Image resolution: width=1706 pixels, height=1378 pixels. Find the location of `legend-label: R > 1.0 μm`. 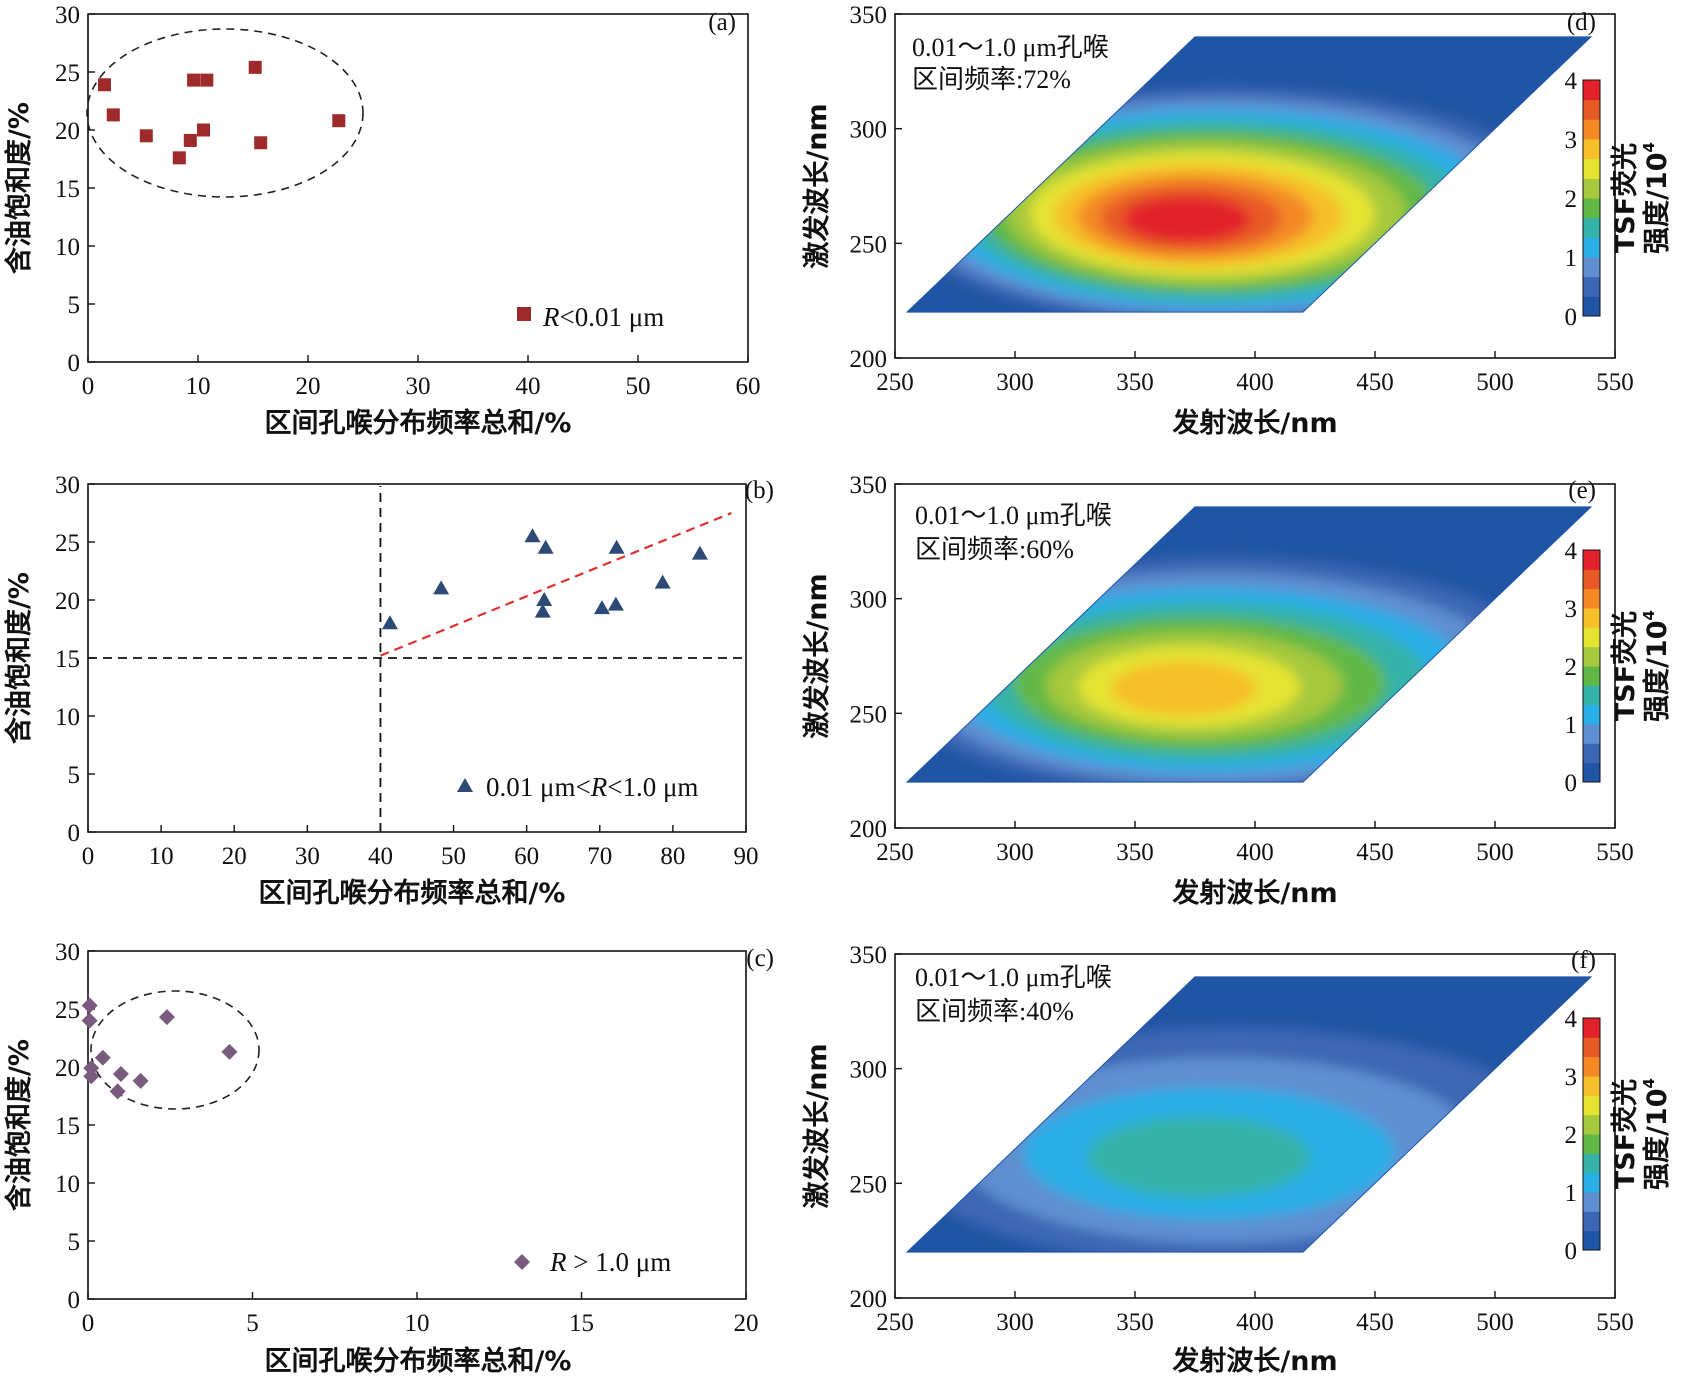

legend-label: R > 1.0 μm is located at coordinates (610, 1262).